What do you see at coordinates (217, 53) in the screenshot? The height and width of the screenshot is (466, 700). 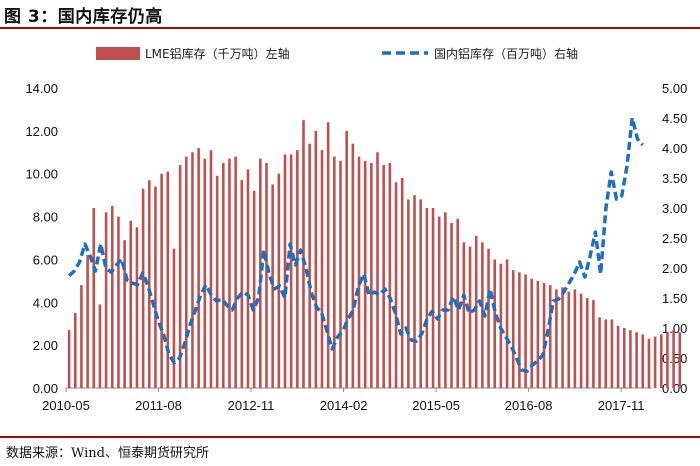 I see `legend-label-bar: LME铝库存（千万吨）左轴` at bounding box center [217, 53].